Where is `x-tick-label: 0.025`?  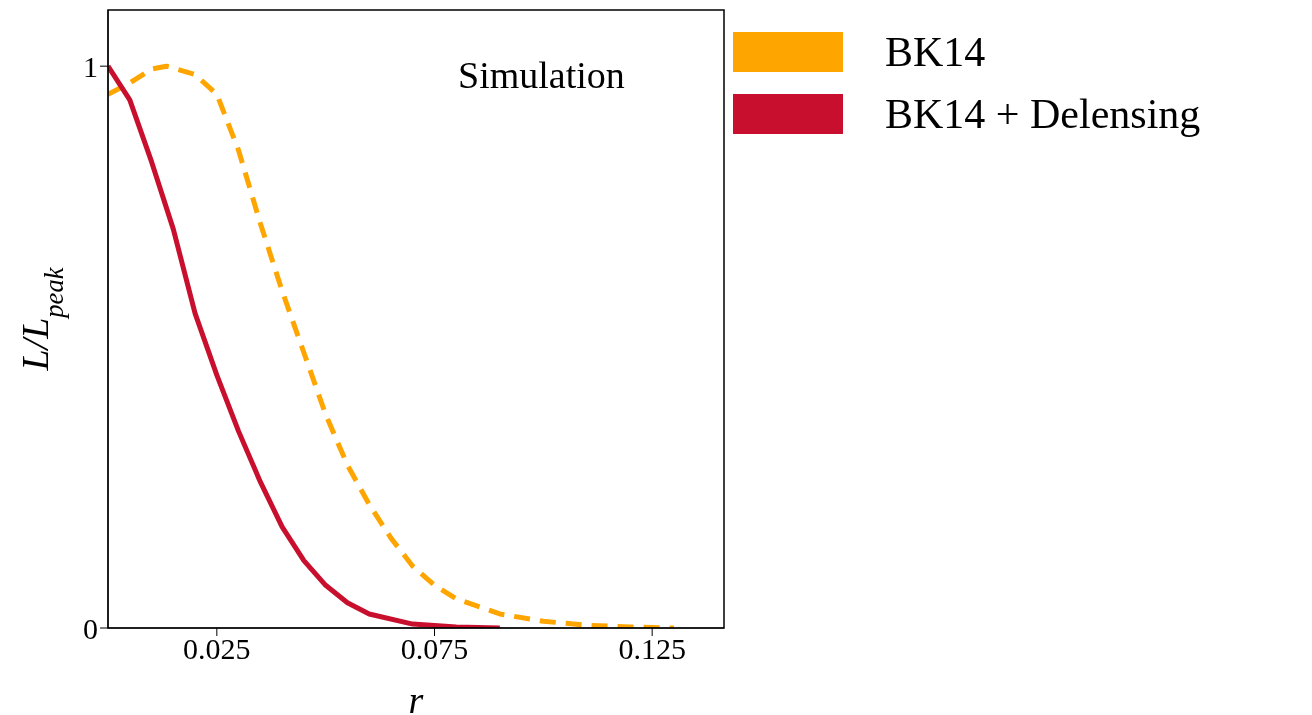
x-tick-label: 0.025 is located at coordinates (217, 649).